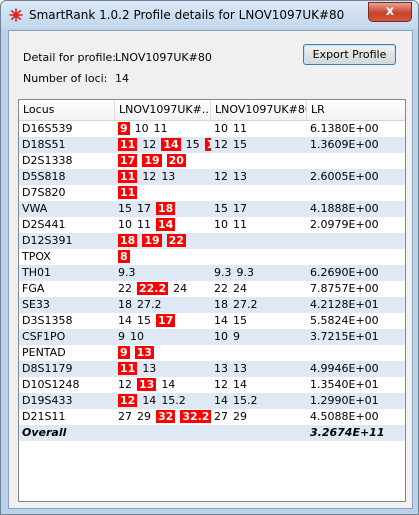 This screenshot has height=515, width=419. Describe the element at coordinates (344, 416) in the screenshot. I see `lr-cell: 4.5088E+00` at that location.